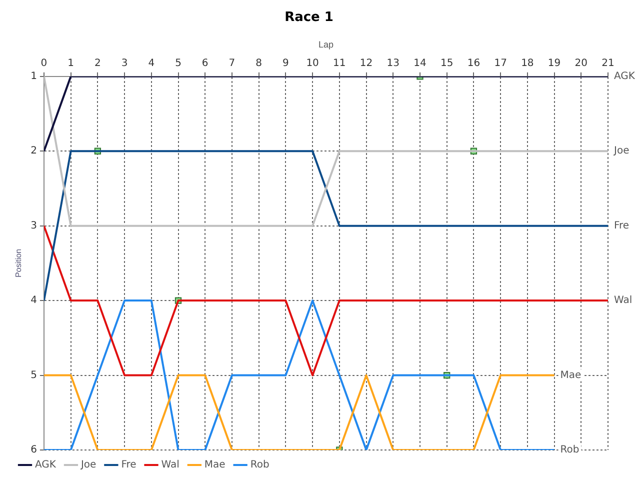  I want to click on x-tick-label: 16, so click(473, 63).